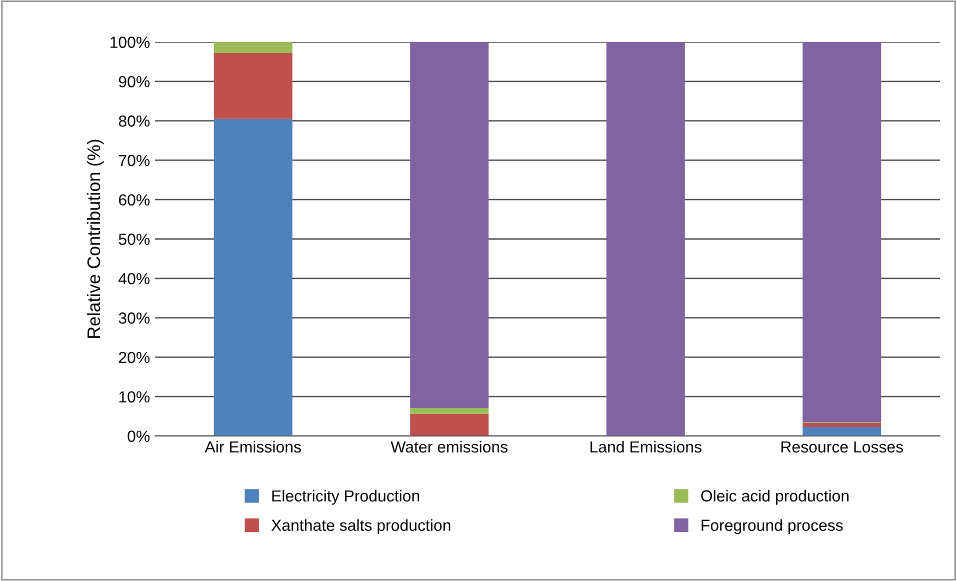 This screenshot has width=957, height=581. Describe the element at coordinates (134, 397) in the screenshot. I see `y-tick-label: 10%` at that location.